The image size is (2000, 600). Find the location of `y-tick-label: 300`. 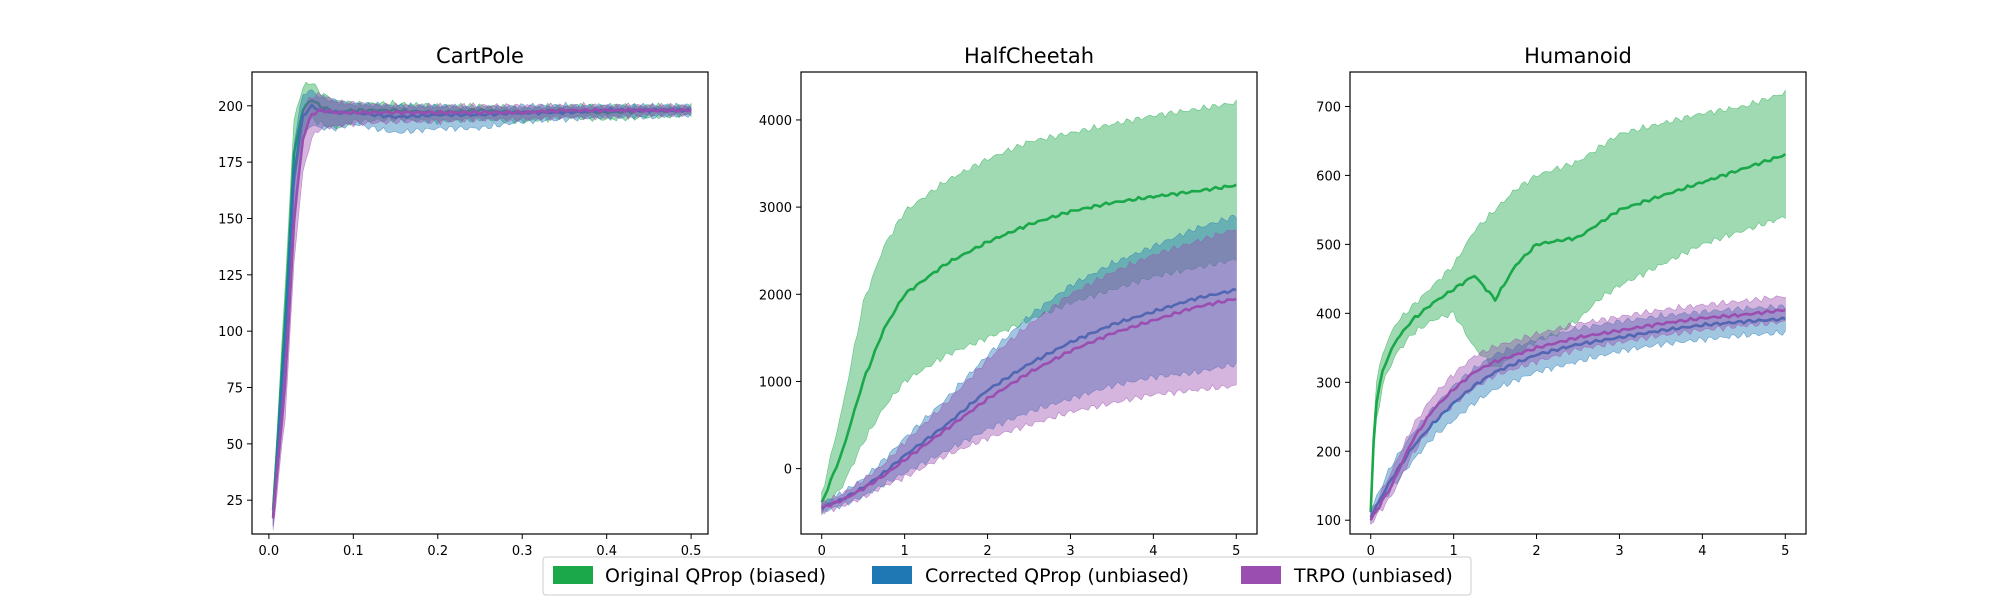

y-tick-label: 300 is located at coordinates (1328, 383).